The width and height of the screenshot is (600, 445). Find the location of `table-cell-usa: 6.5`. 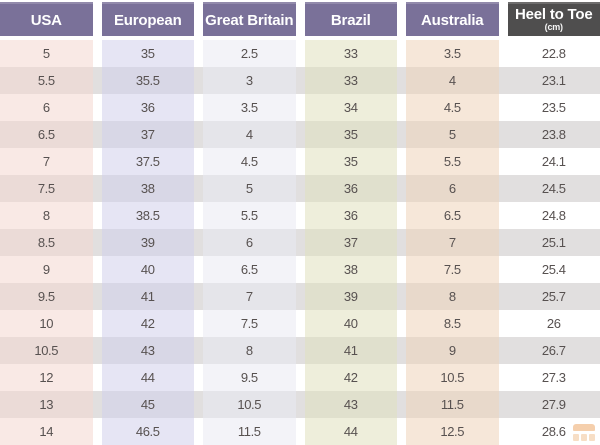

table-cell-usa: 6.5 is located at coordinates (46, 134).